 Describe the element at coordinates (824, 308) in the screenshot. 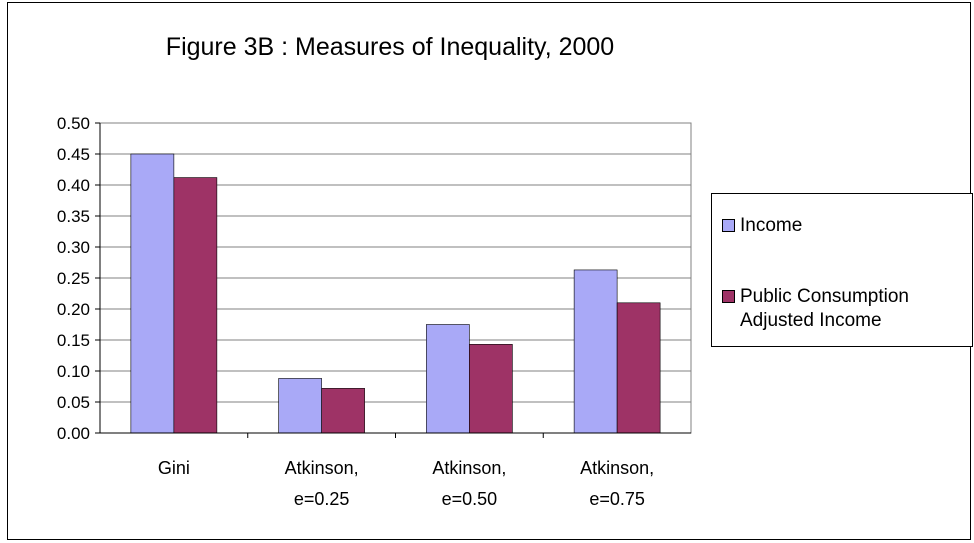

I see `legend-label-adjusted-income: Public Consumption Adjusted Income` at that location.